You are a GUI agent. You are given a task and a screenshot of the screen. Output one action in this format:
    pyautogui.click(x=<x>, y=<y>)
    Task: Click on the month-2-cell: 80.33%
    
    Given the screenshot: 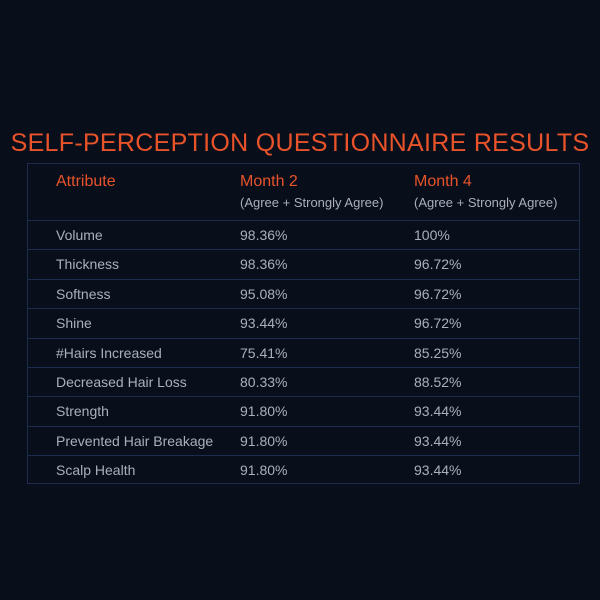 What is the action you would take?
    pyautogui.click(x=264, y=382)
    